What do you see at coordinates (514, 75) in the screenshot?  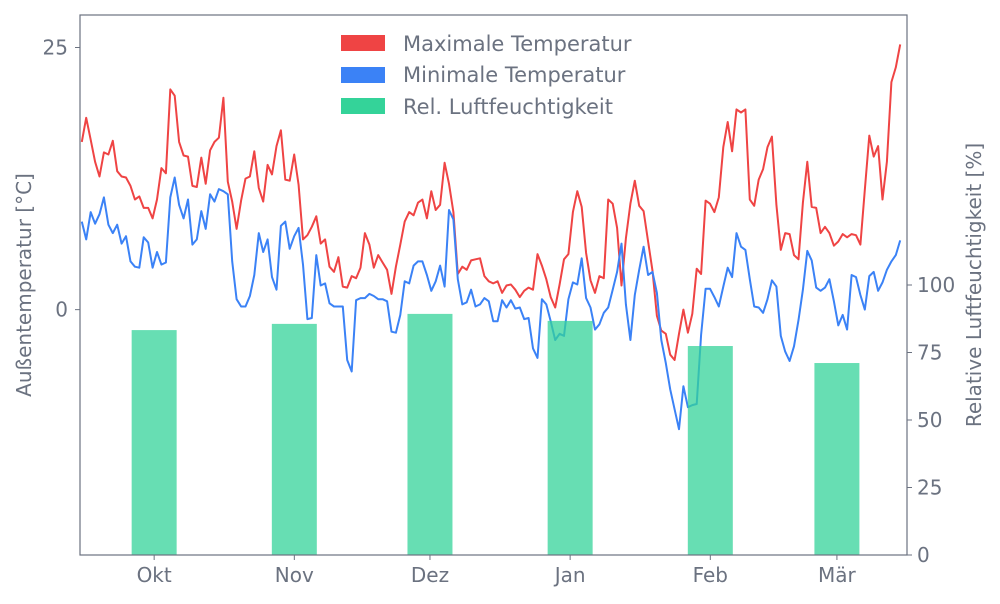 I see `legend-label-min: Minimale Temperatur` at bounding box center [514, 75].